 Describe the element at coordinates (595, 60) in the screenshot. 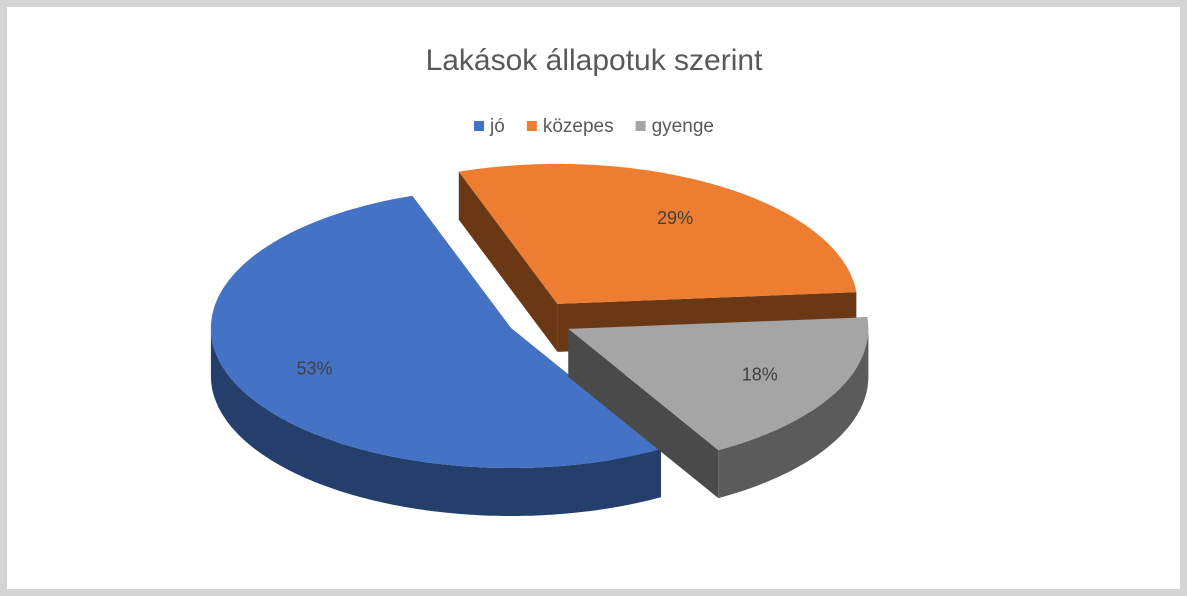

I see `chart-title: Lakások állapotuk szerint` at that location.